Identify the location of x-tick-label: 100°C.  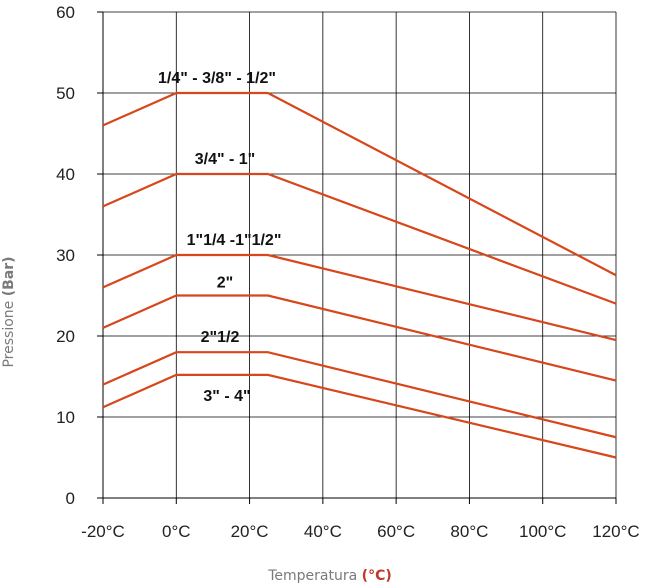
(542, 531).